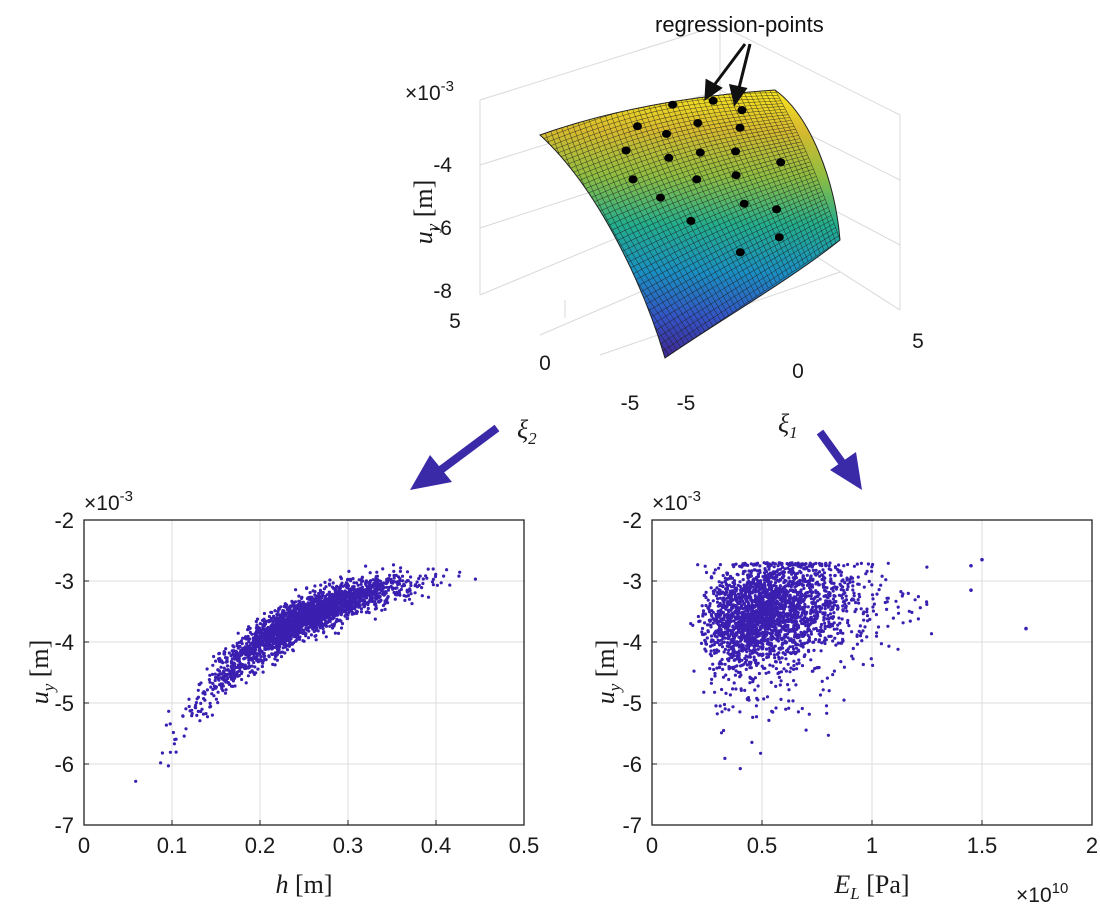 The image size is (1100, 912). What do you see at coordinates (64, 764) in the screenshot?
I see `y-tick-label: -6` at bounding box center [64, 764].